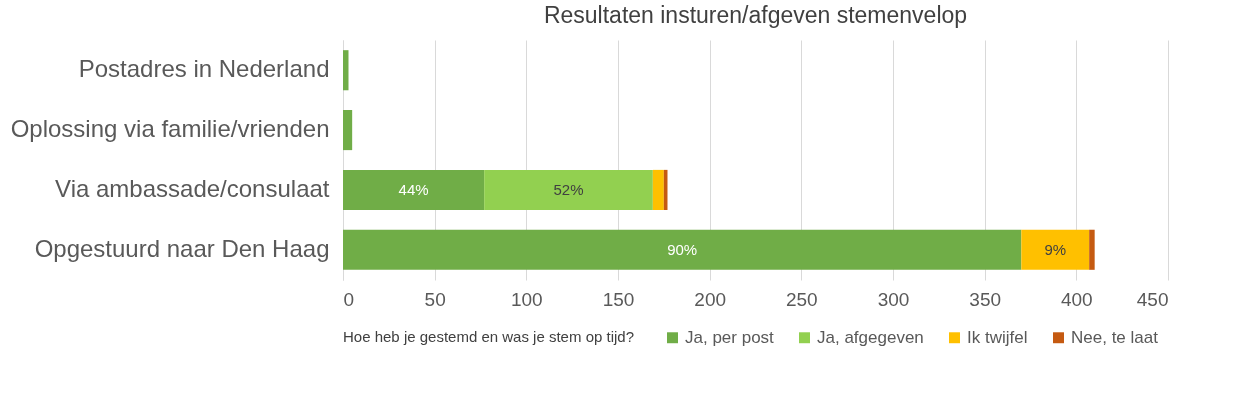  Describe the element at coordinates (349, 299) in the screenshot. I see `x-tick-label: 0` at that location.